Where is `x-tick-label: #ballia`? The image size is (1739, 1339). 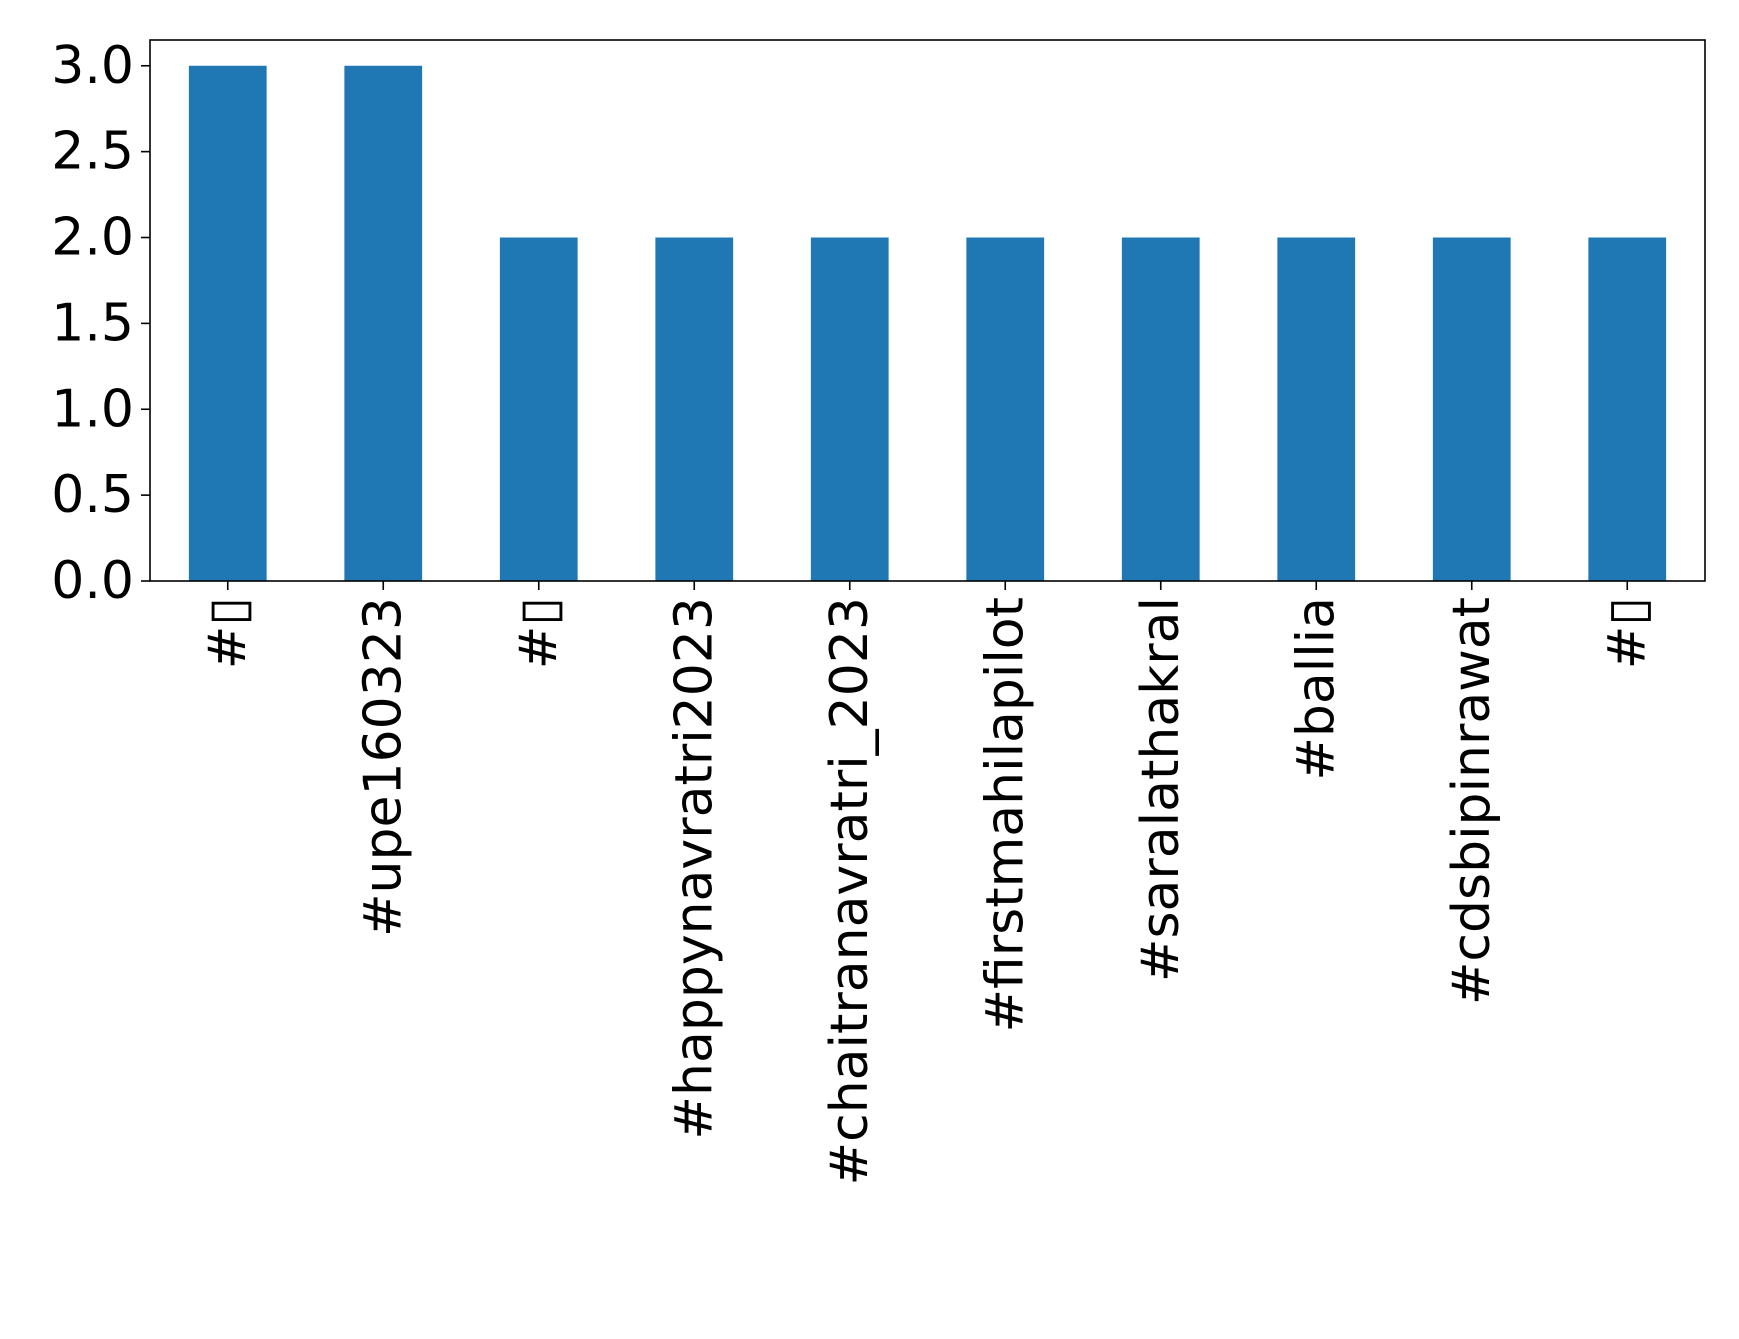 x-tick-label: #ballia is located at coordinates (1316, 689).